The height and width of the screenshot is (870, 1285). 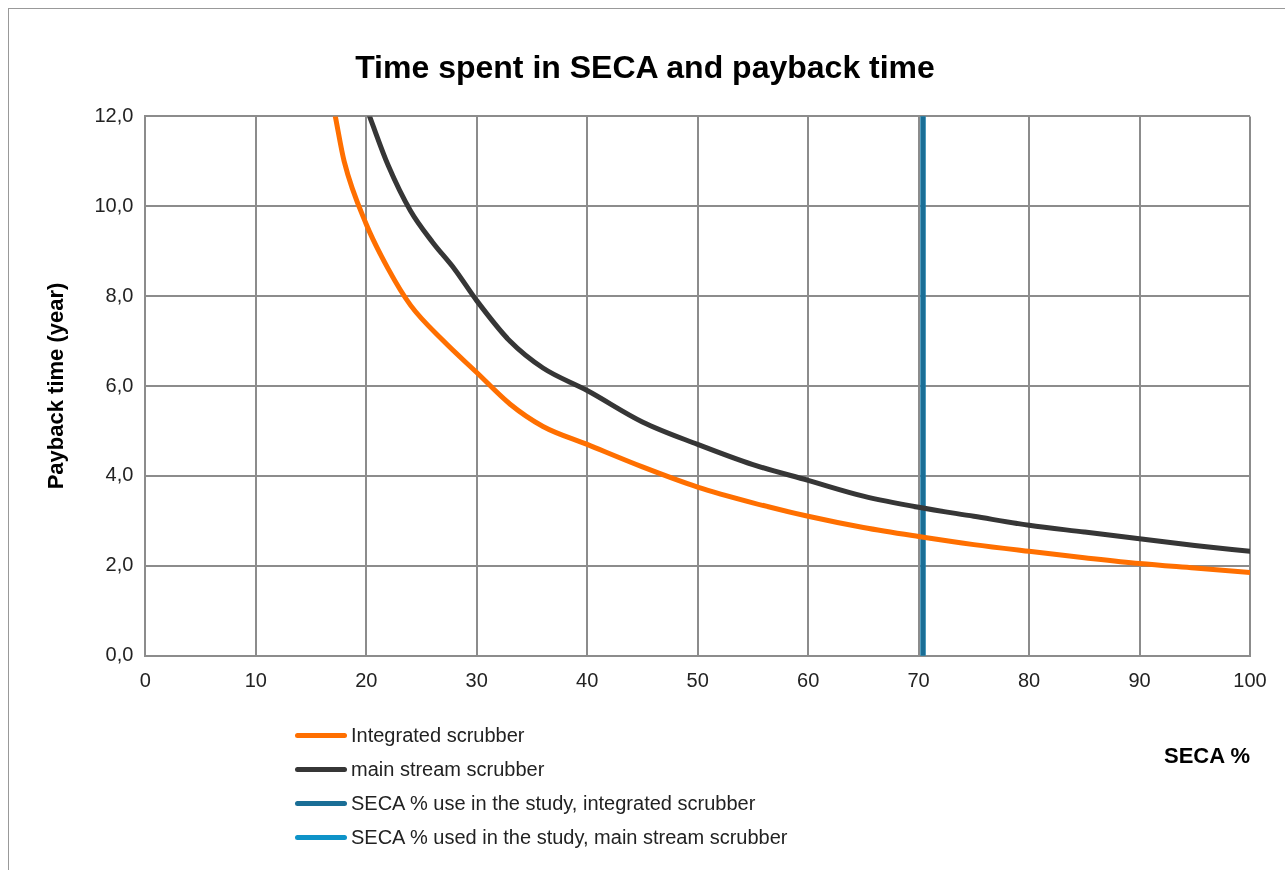 What do you see at coordinates (366, 680) in the screenshot?
I see `x-tick-label: 20` at bounding box center [366, 680].